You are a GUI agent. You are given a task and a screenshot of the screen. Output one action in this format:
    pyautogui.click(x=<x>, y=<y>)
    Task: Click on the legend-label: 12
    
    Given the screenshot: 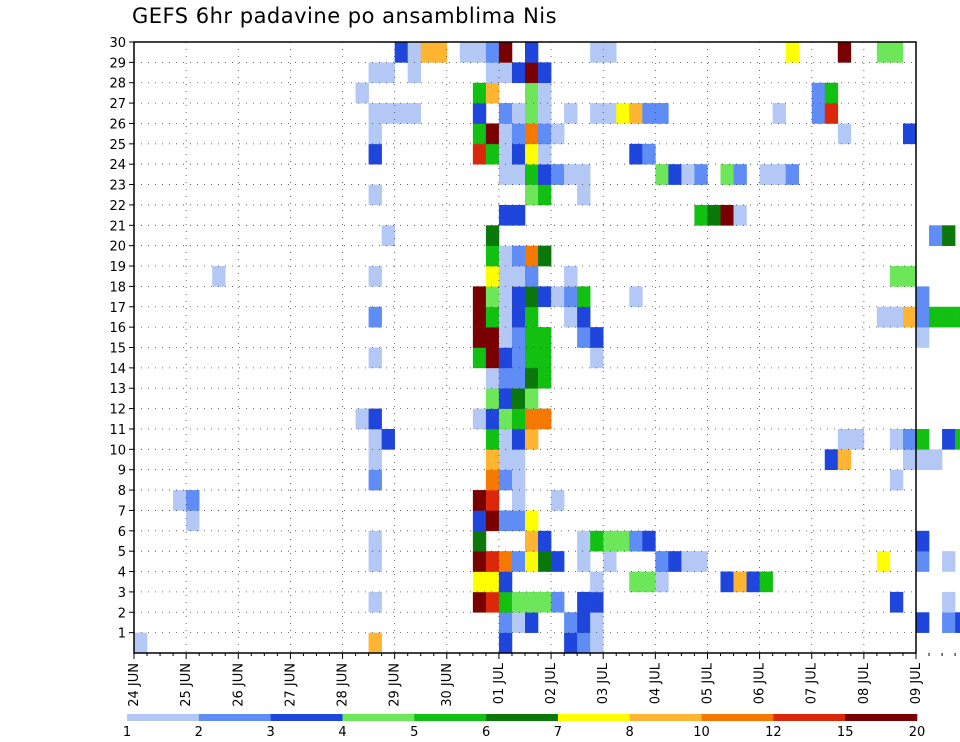 What is the action you would take?
    pyautogui.click(x=773, y=732)
    